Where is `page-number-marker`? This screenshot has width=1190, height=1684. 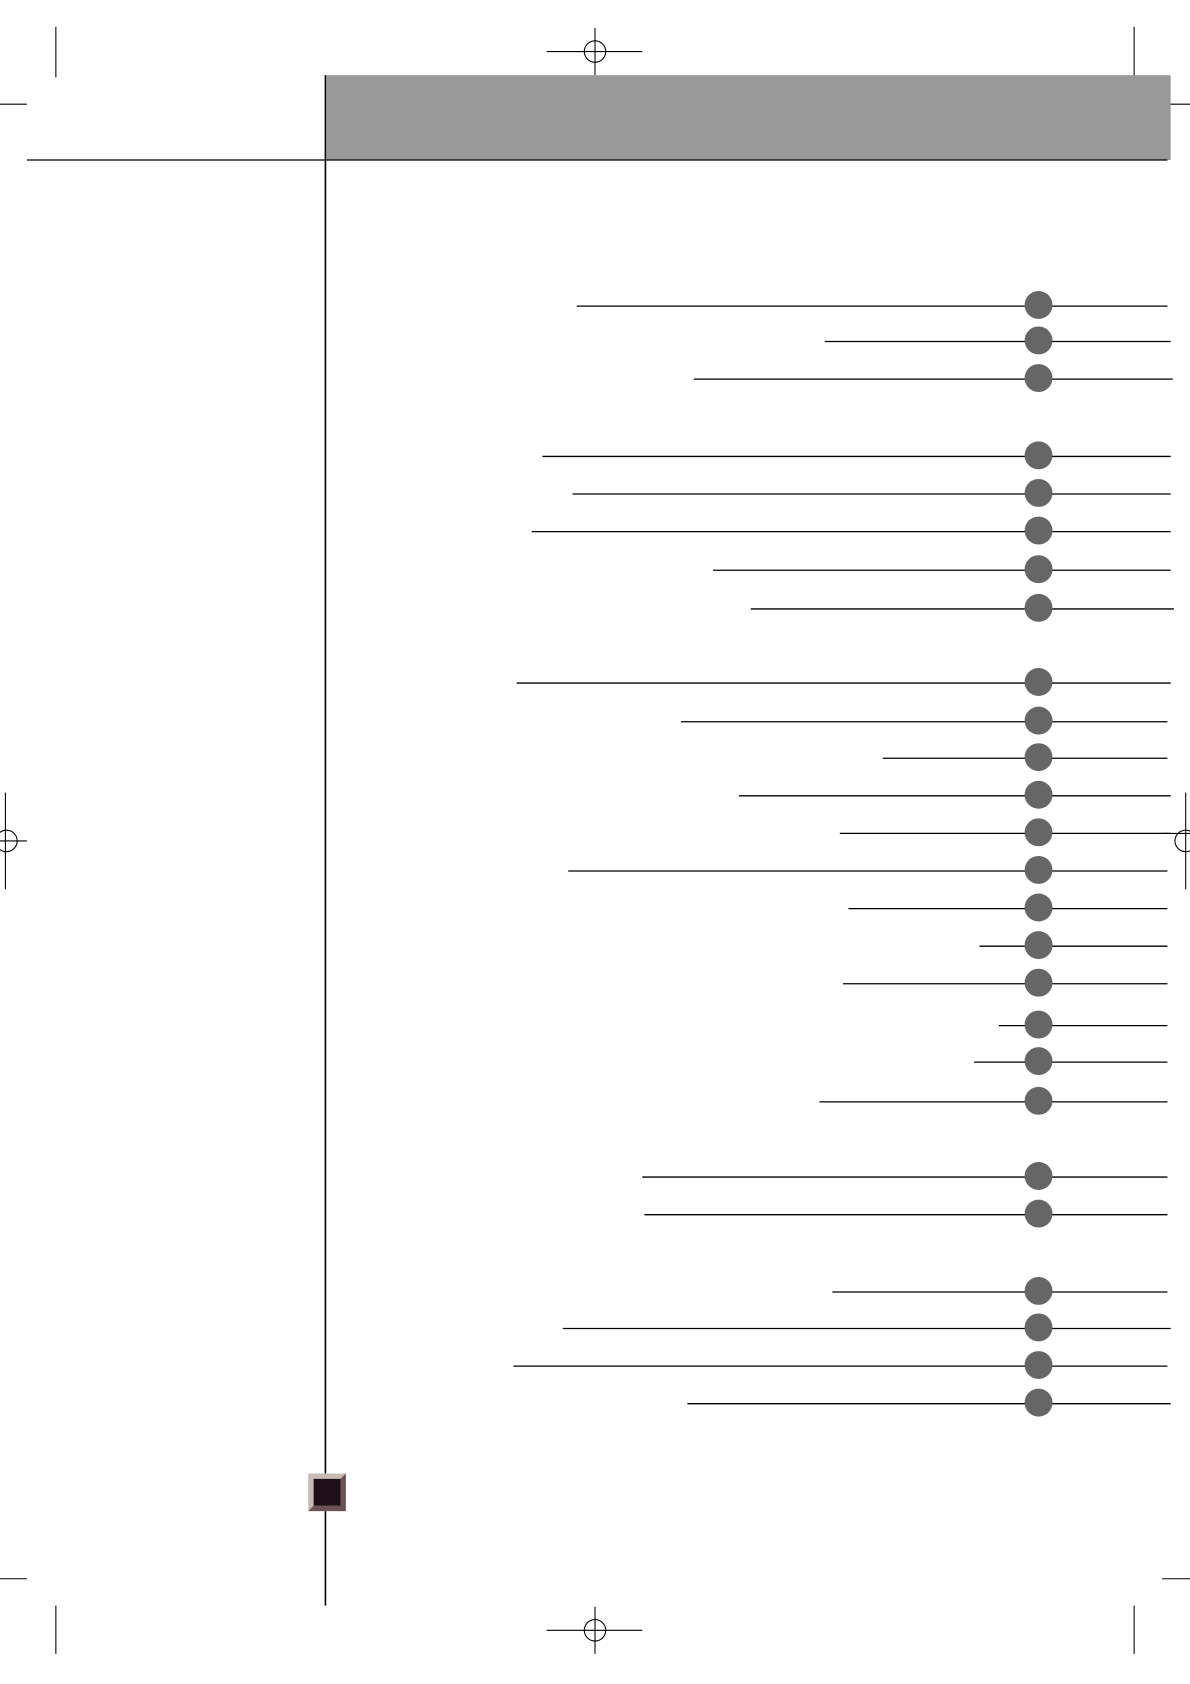
page-number-marker is located at coordinates (327, 1492).